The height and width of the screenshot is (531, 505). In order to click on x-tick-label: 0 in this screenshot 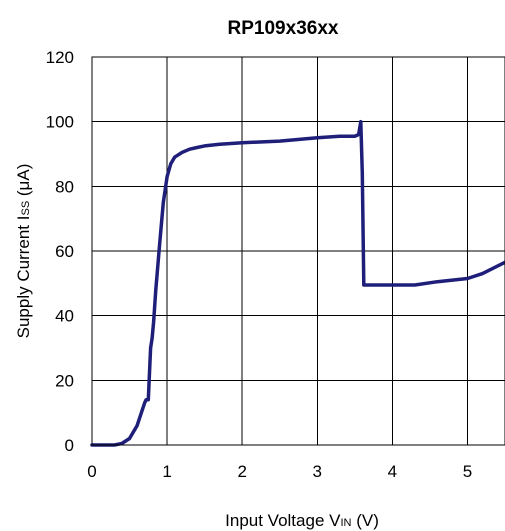, I will do `click(91, 471)`.